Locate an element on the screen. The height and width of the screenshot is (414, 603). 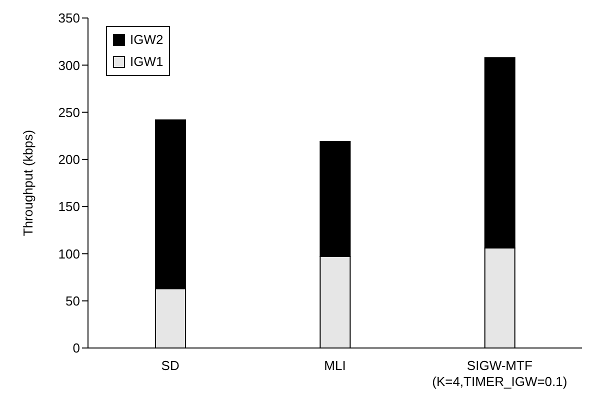
x-tick-label: SIGW-MTF (K=4,TIMER_IGW=0.1) is located at coordinates (500, 373).